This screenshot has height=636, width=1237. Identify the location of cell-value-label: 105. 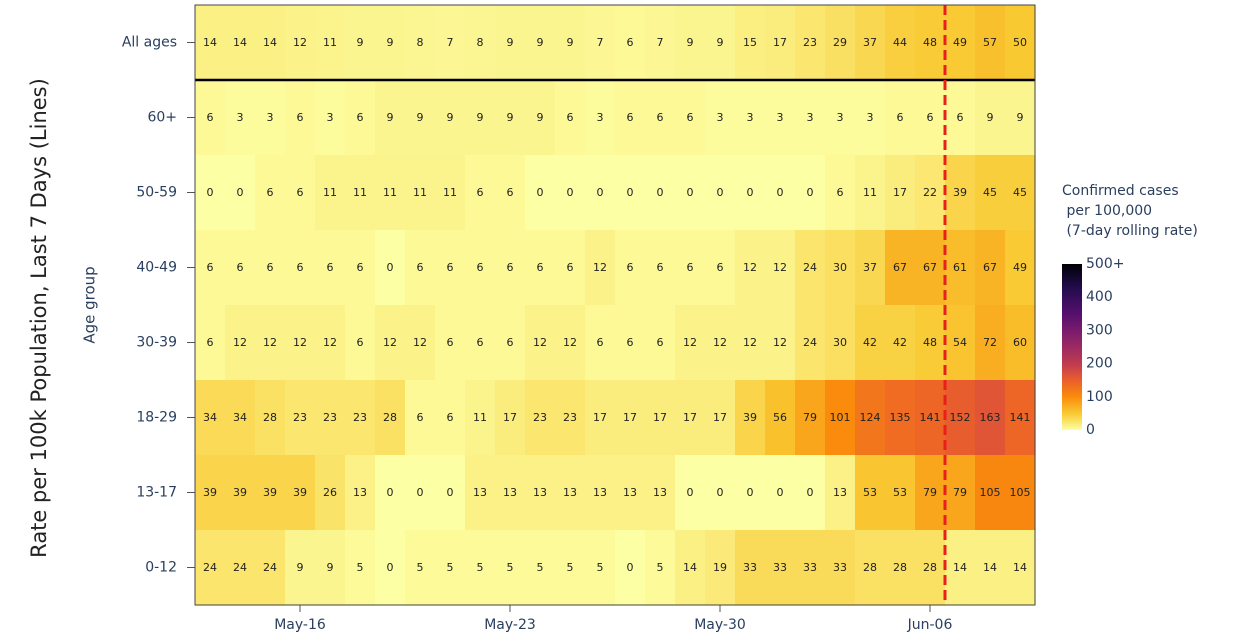
(990, 492).